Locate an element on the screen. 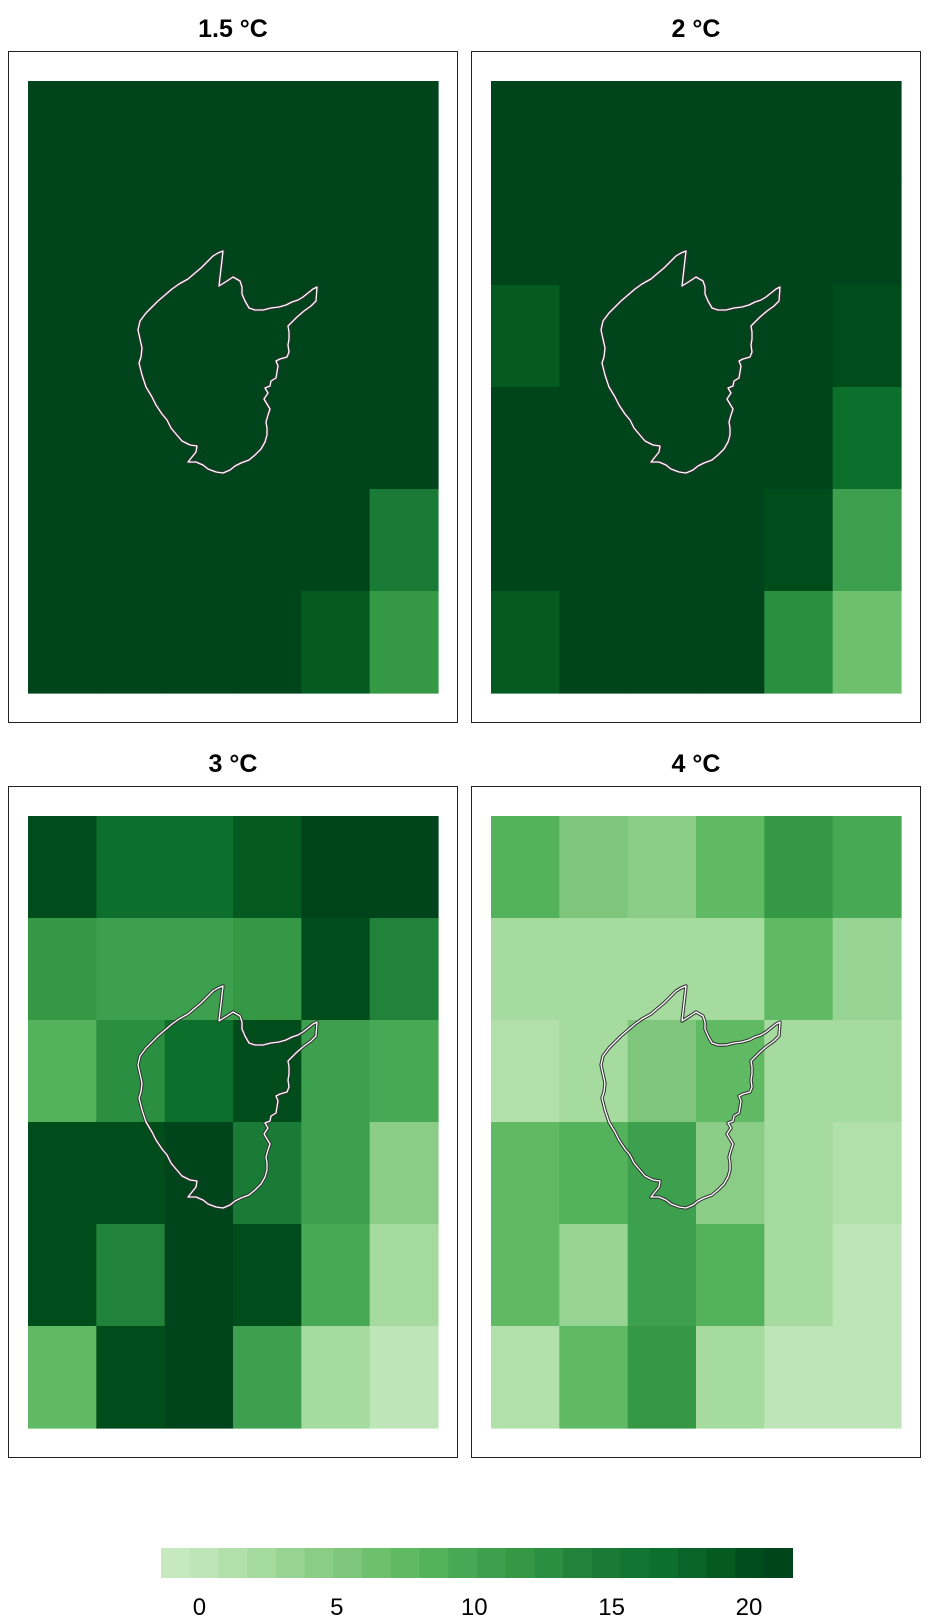 Image resolution: width=940 pixels, height=1624 pixels. colorbar-tick-label: 15 is located at coordinates (611, 1607).